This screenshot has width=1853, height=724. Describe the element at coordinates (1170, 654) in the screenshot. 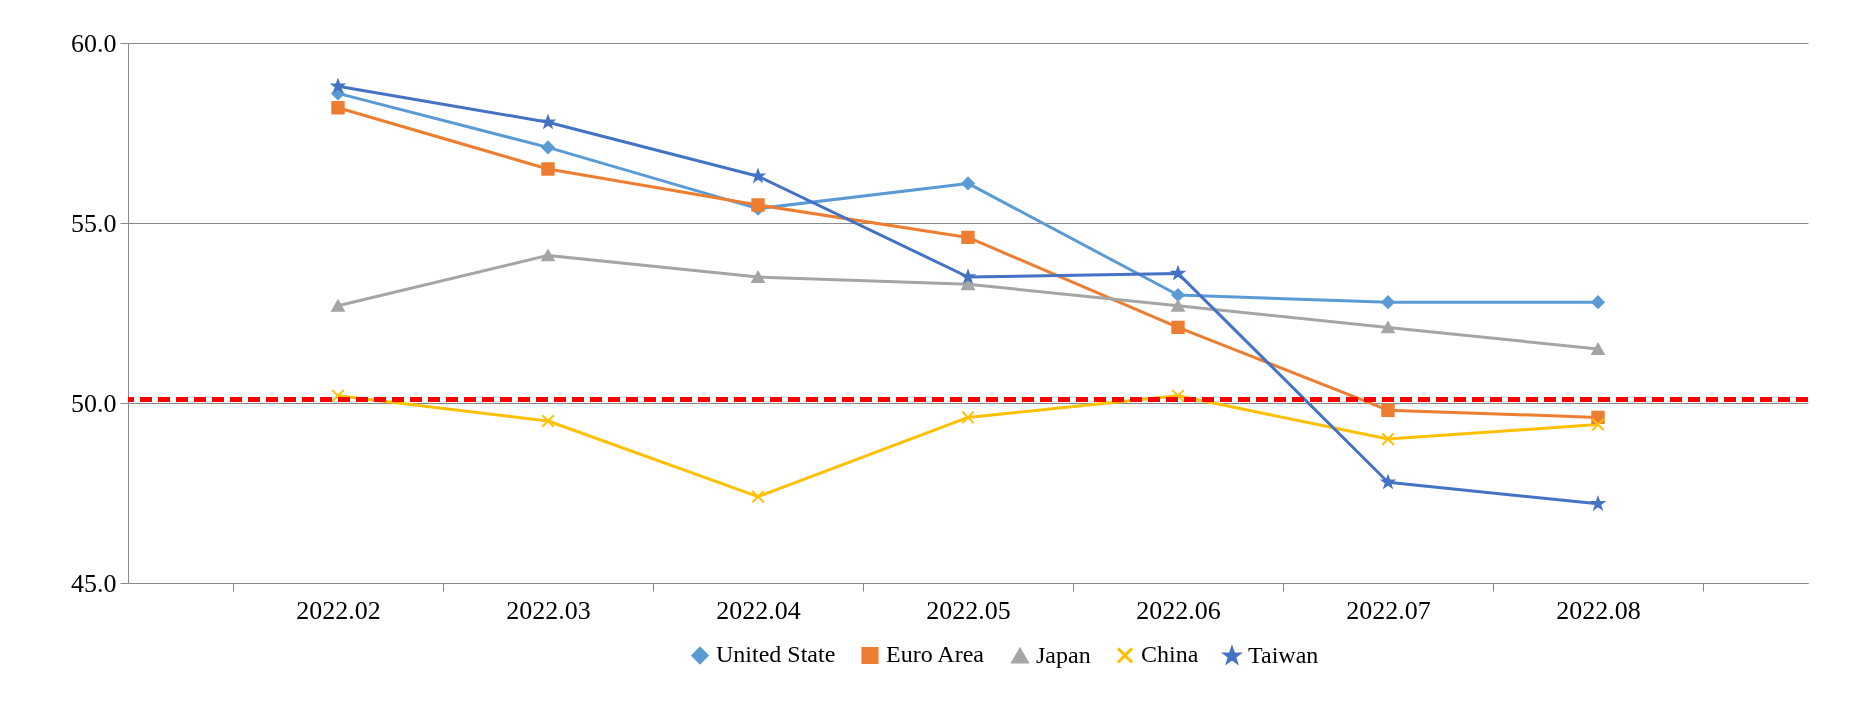

I see `legend-label: China` at that location.